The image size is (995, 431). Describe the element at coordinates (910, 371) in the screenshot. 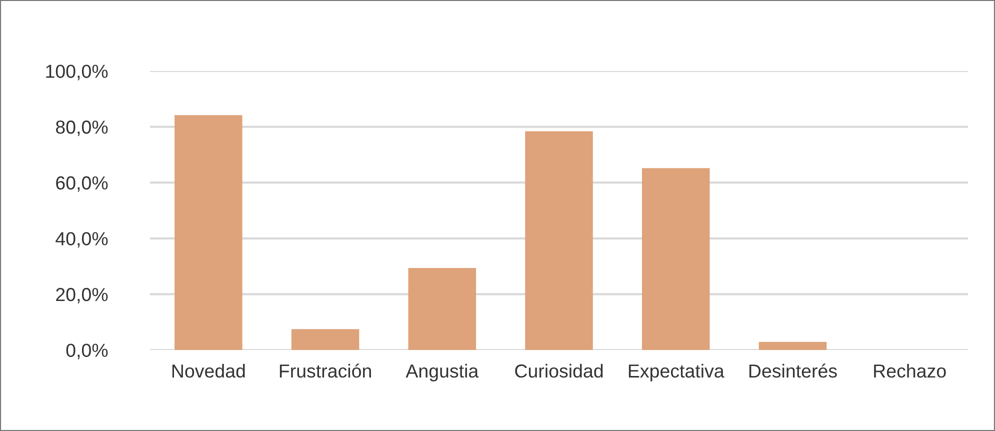

I see `x-tick-label: Rechazo` at that location.